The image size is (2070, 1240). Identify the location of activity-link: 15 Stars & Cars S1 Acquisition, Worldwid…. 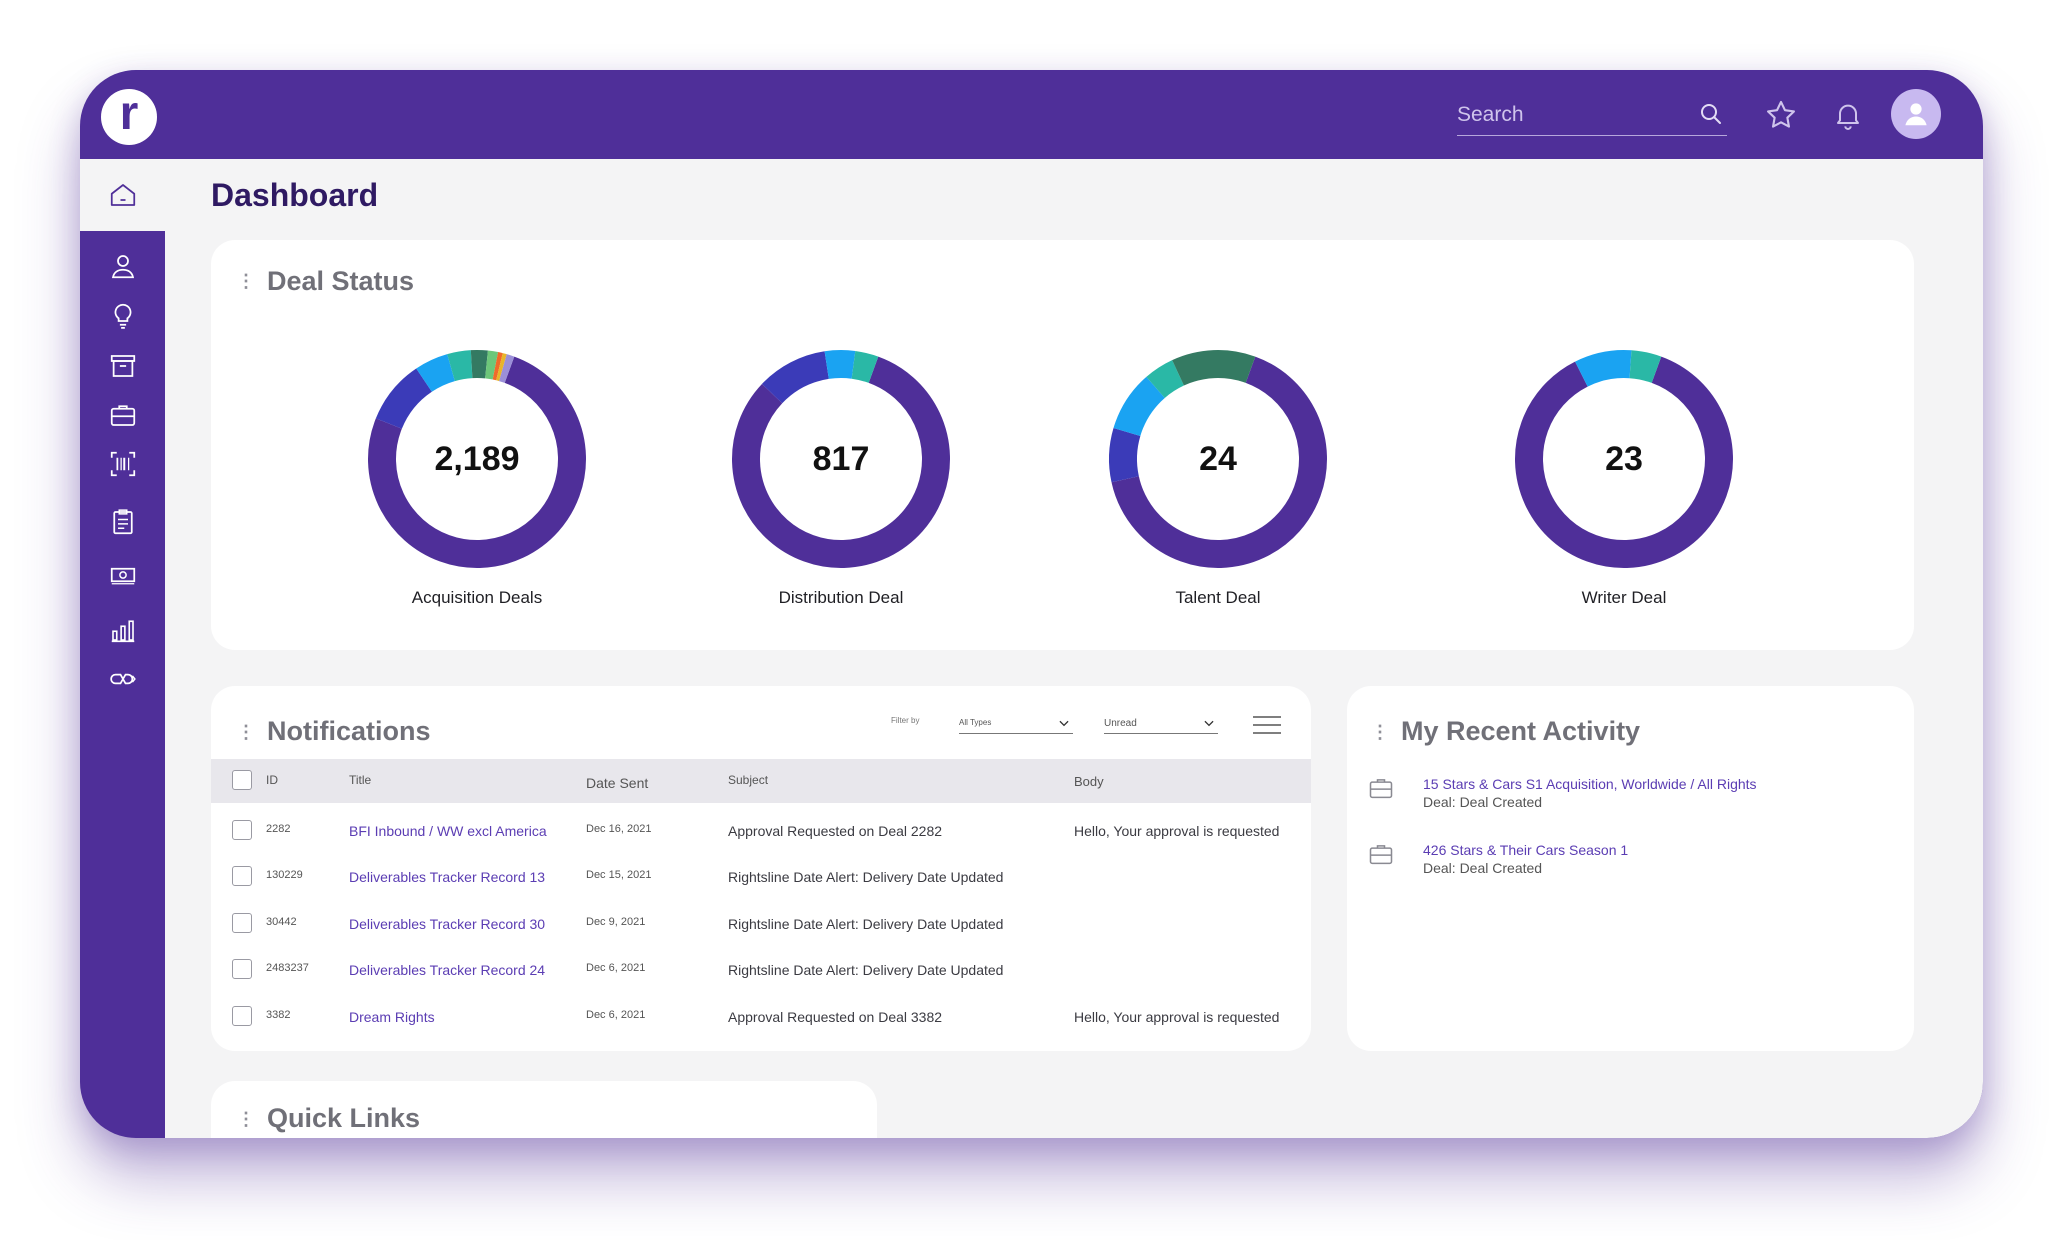
(1590, 784).